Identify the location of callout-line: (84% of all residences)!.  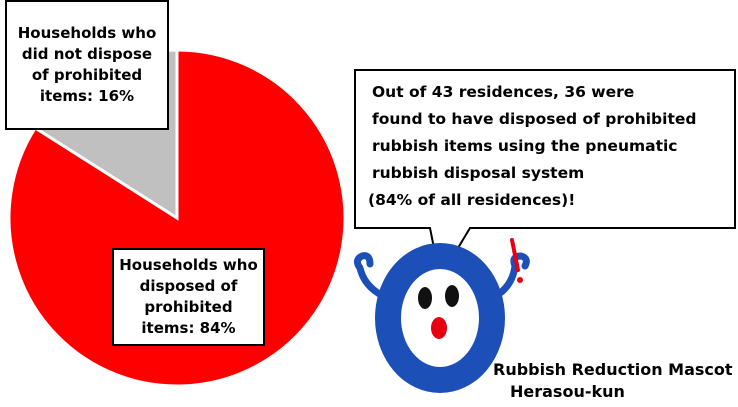
(471, 200).